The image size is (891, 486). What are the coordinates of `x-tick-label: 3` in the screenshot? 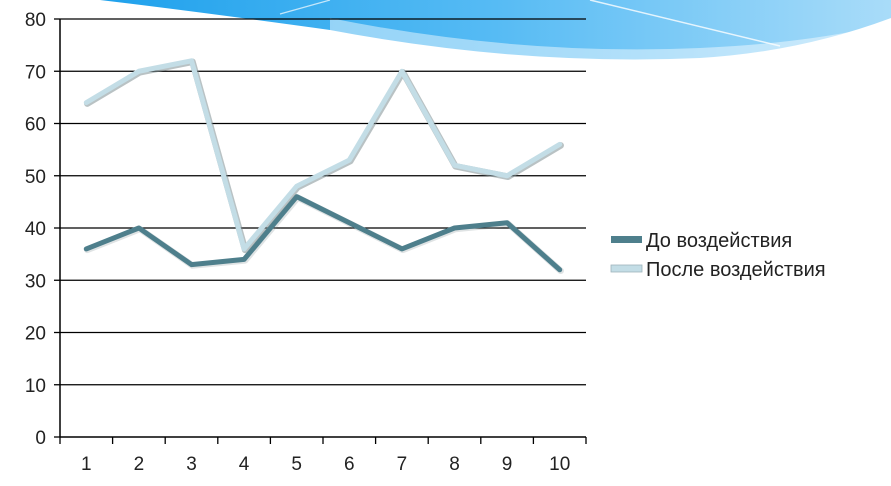 It's located at (191, 464).